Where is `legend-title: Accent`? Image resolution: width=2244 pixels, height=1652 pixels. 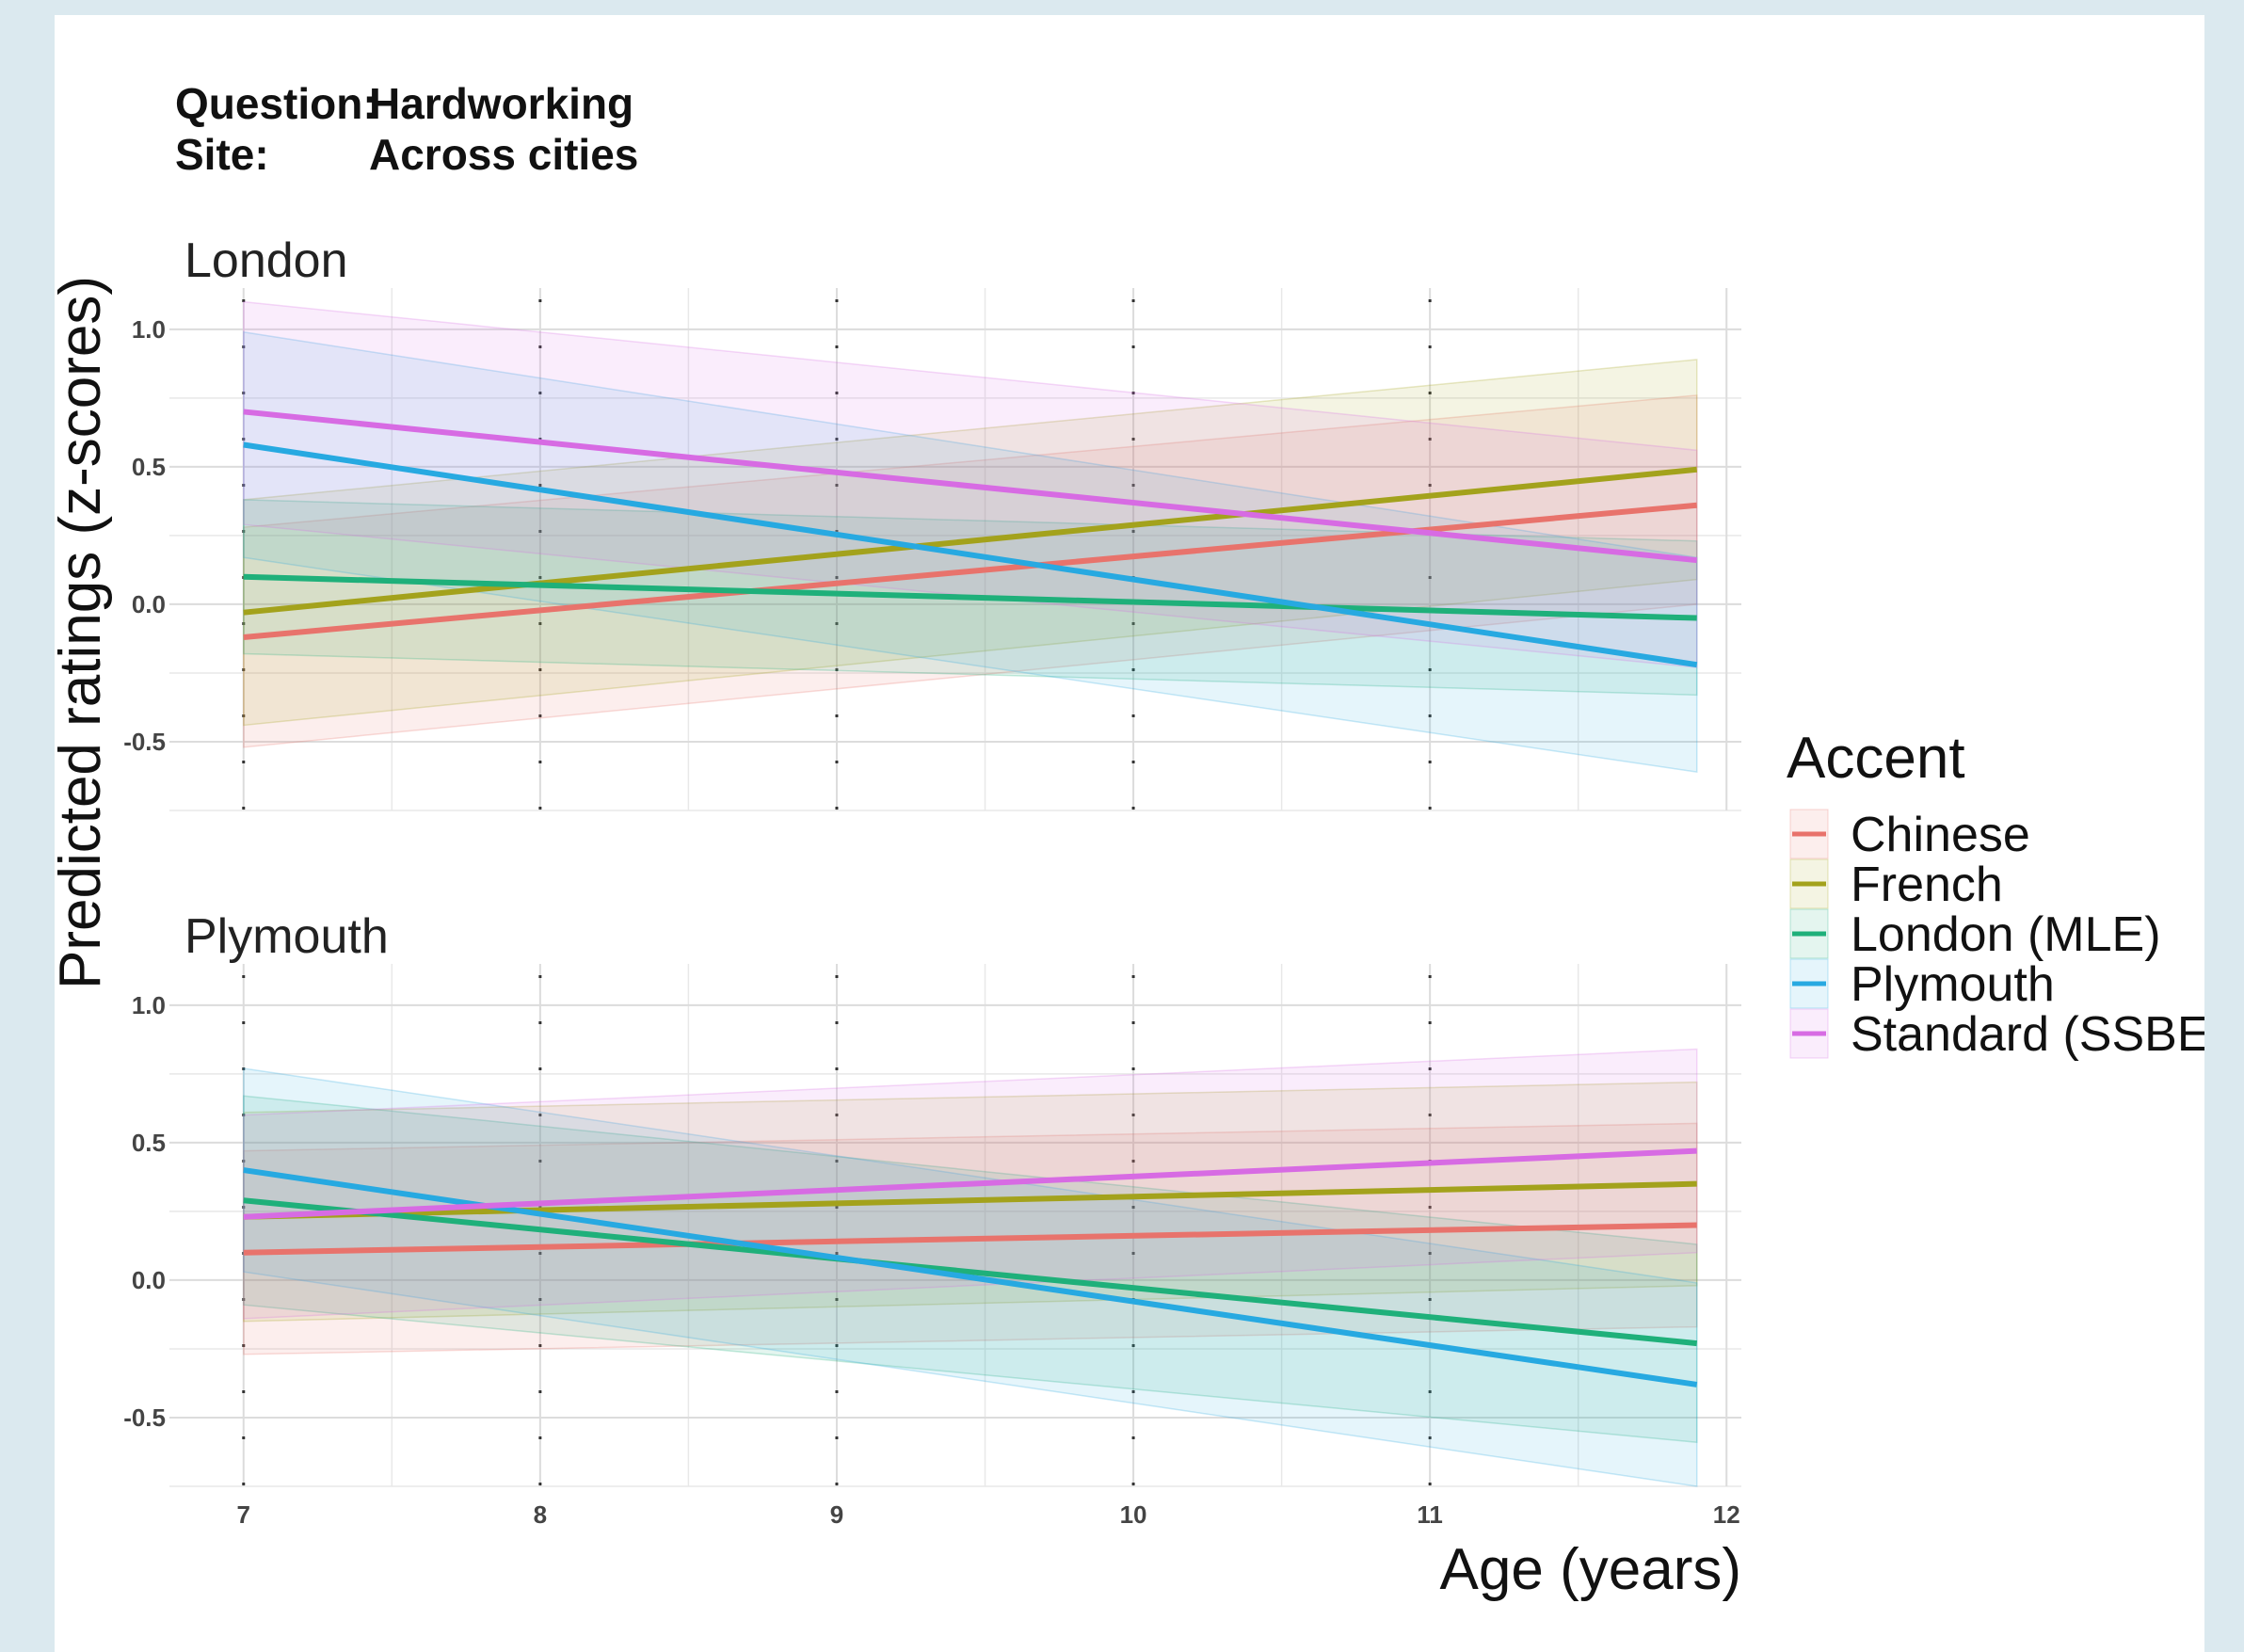 legend-title: Accent is located at coordinates (1876, 758).